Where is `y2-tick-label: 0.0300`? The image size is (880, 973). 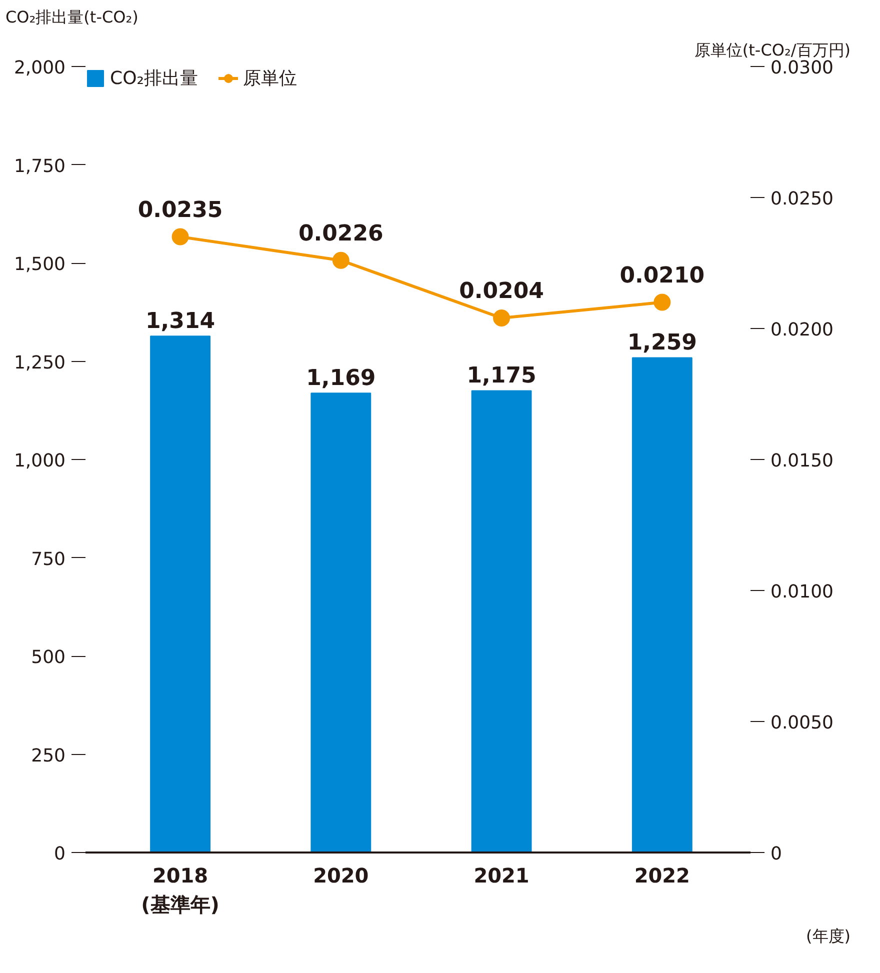 y2-tick-label: 0.0300 is located at coordinates (802, 68).